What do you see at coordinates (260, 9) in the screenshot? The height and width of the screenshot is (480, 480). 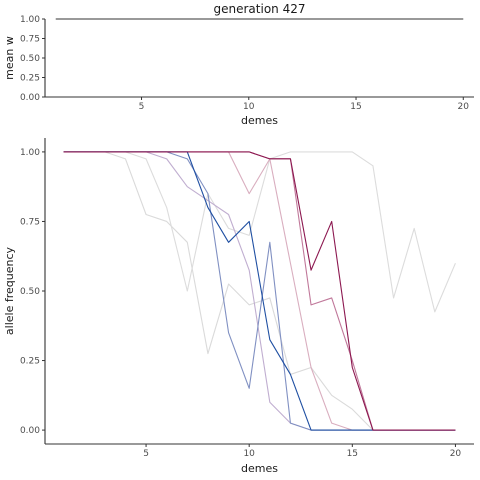 I see `chart-title: generation 427` at bounding box center [260, 9].